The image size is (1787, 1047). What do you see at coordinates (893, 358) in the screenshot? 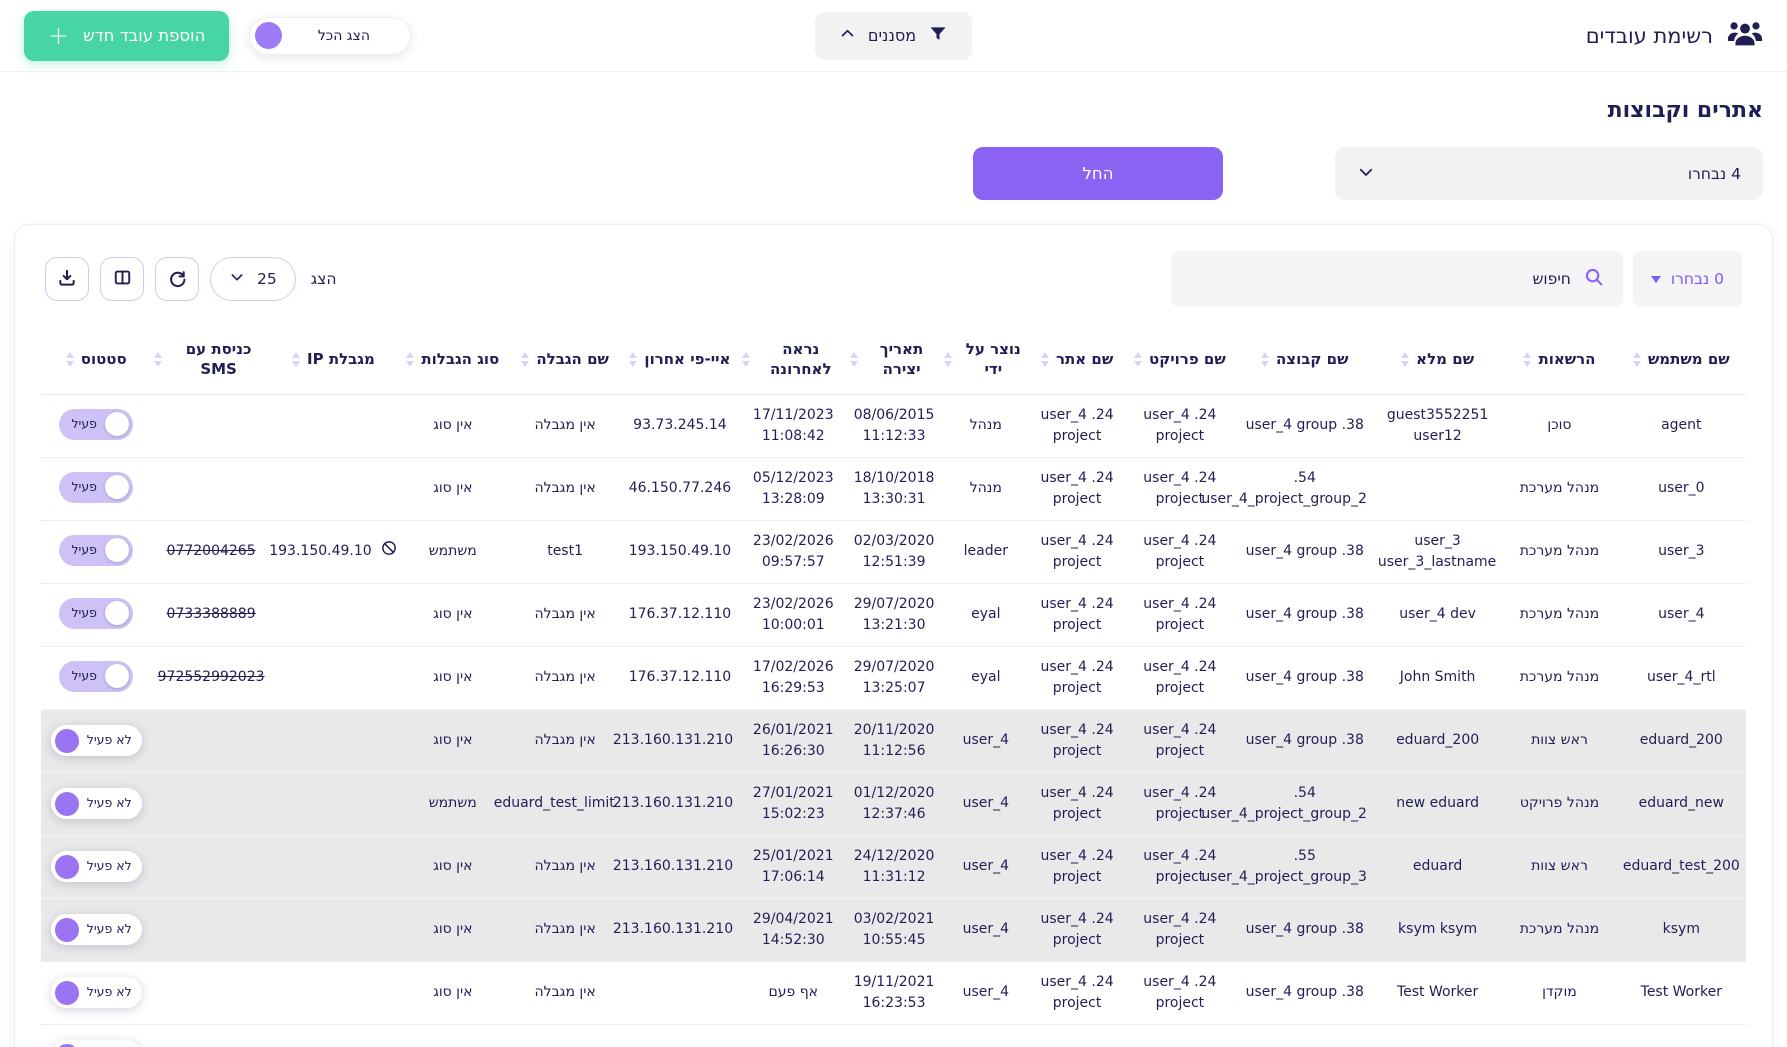
I see `column-header-created_at: תאריך יצירה` at bounding box center [893, 358].